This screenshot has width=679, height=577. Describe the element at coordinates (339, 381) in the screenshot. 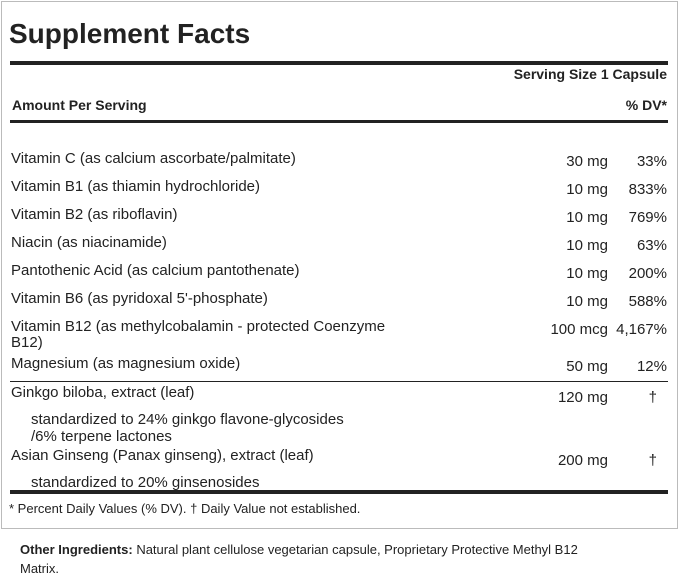

I see `divider` at that location.